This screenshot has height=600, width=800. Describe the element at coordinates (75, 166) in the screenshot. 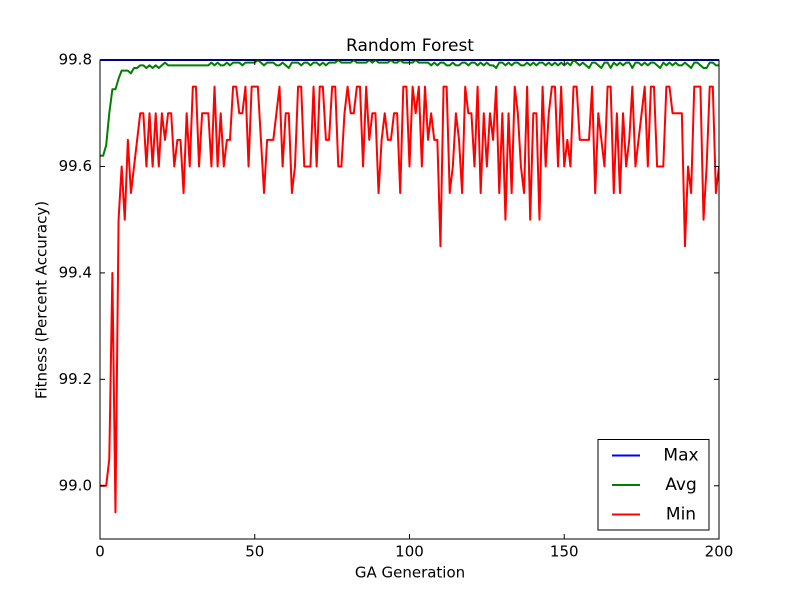

I see `y-tick-label: 99.6` at that location.